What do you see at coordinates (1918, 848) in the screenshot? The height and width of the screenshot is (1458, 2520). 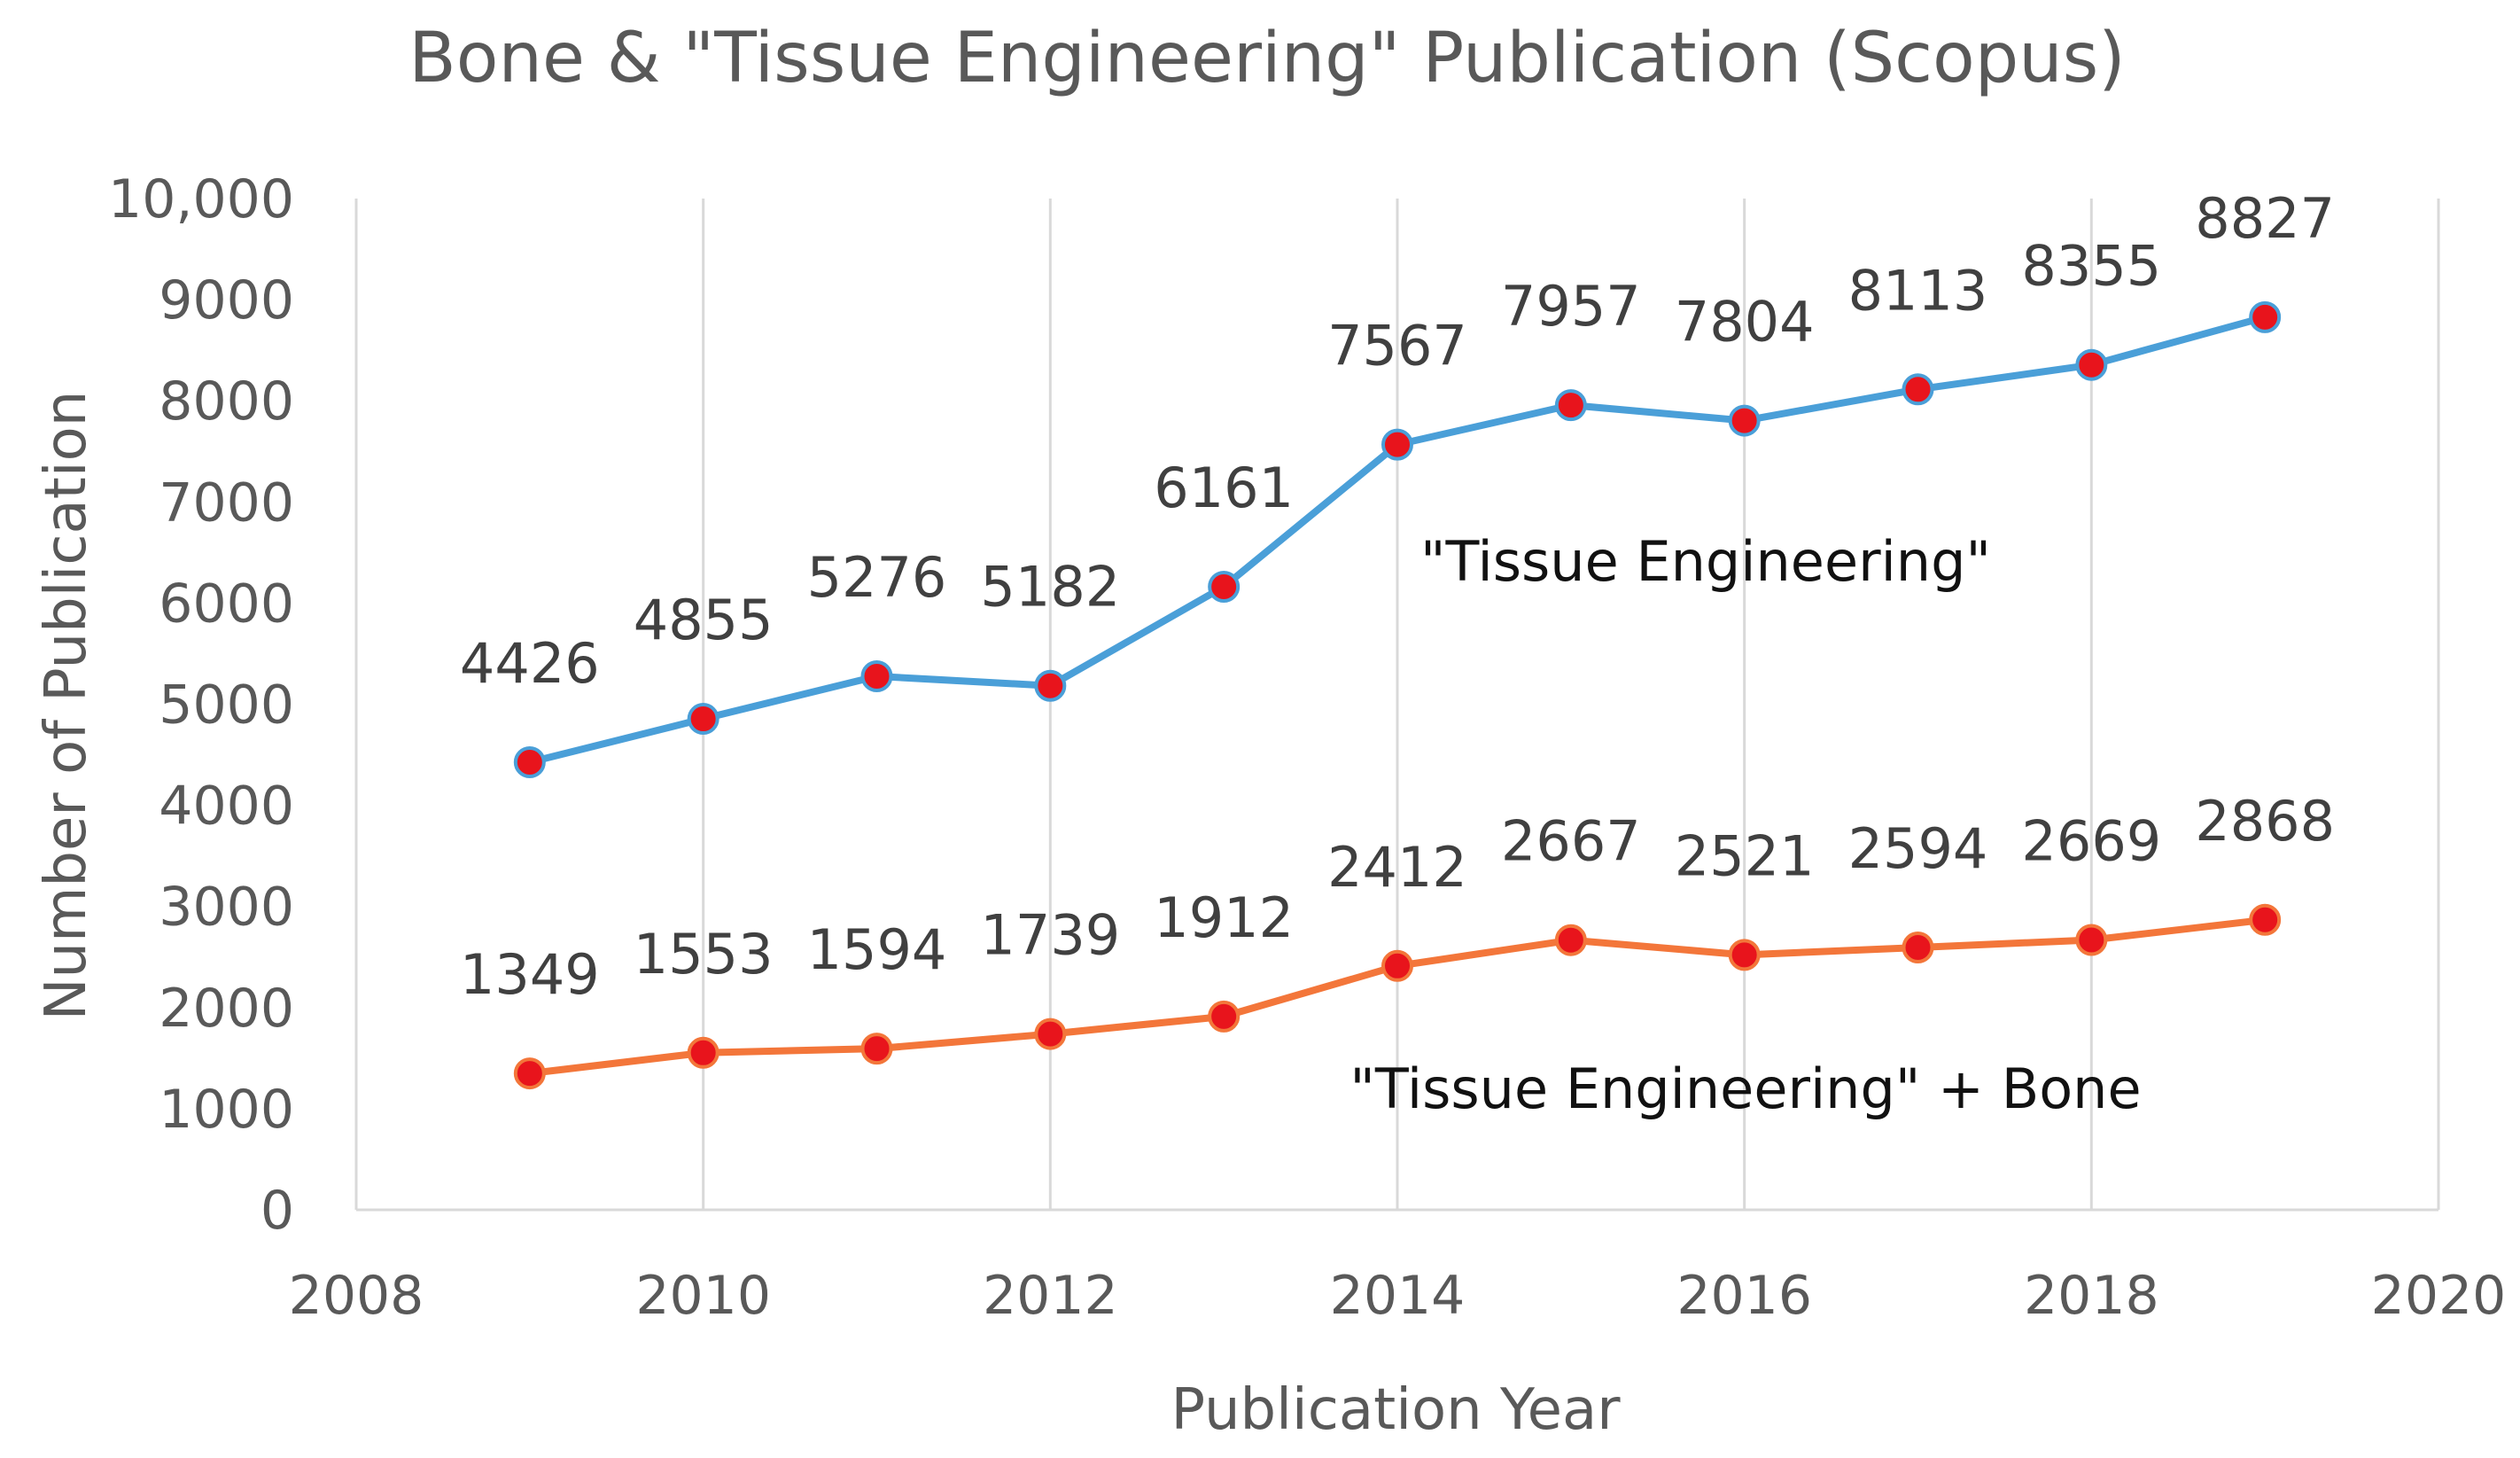 I see `data-label: 2594` at bounding box center [1918, 848].